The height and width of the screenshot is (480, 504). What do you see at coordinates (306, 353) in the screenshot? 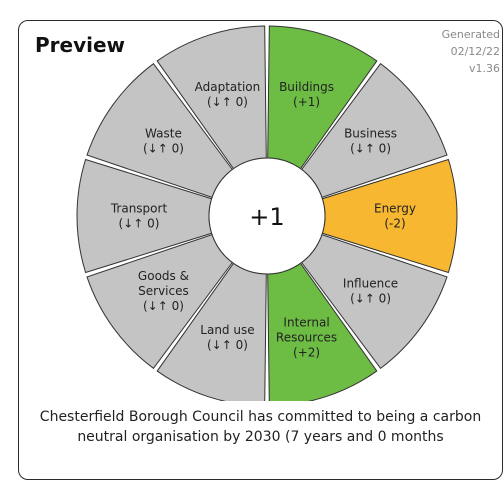
I see `segment-score: (+2)` at bounding box center [306, 353].